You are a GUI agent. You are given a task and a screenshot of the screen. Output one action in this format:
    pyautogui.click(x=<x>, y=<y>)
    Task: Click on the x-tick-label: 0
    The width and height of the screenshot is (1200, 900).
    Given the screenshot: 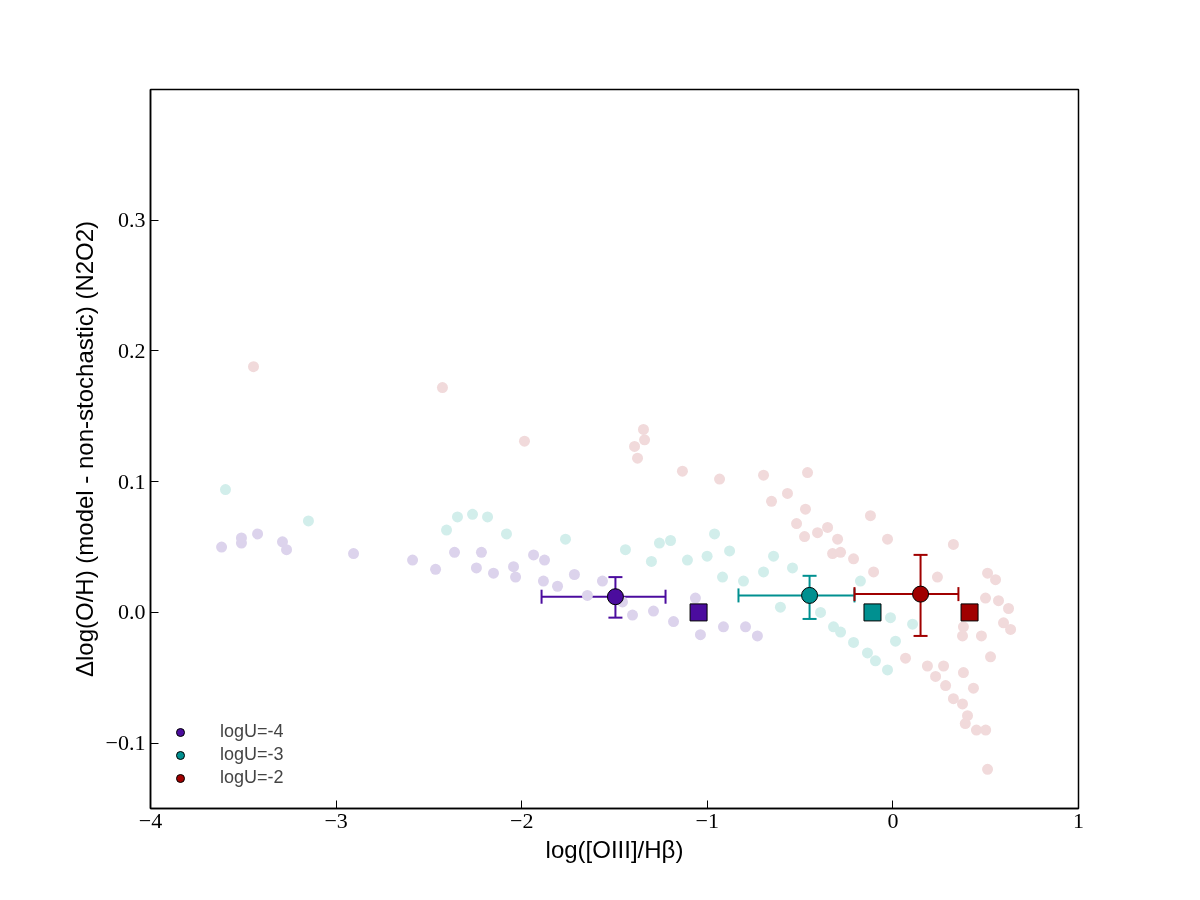 What is the action you would take?
    pyautogui.click(x=893, y=820)
    